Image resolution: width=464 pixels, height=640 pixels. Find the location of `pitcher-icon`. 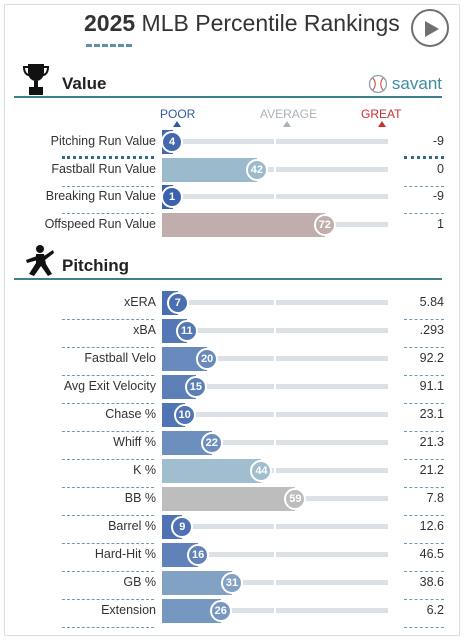

pitcher-icon is located at coordinates (40, 260).